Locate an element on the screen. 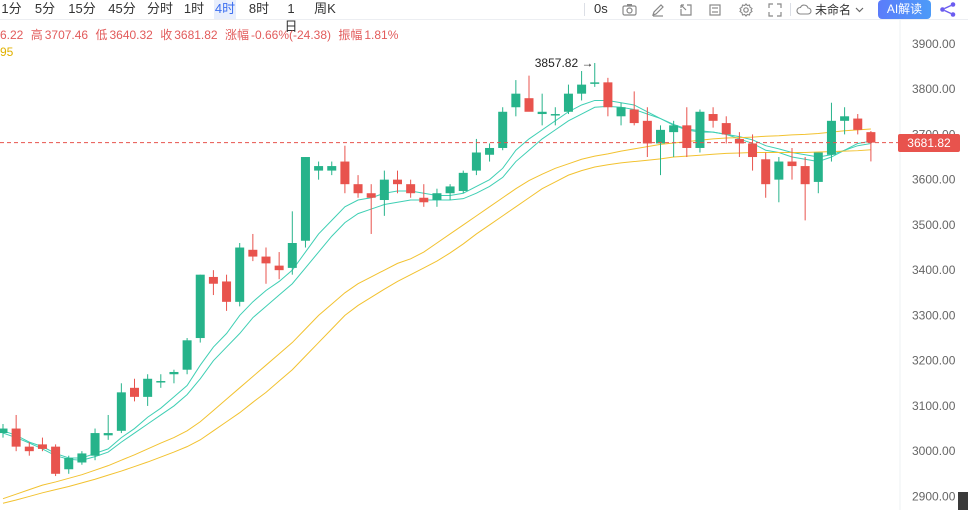  timeframe-0: 1分 is located at coordinates (11, 8).